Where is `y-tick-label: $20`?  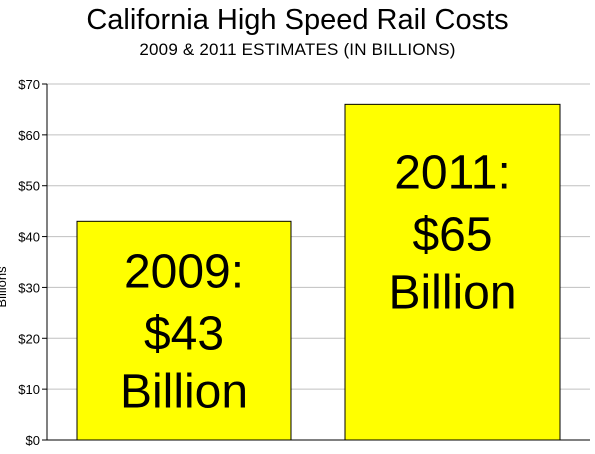 y-tick-label: $20 is located at coordinates (29, 338).